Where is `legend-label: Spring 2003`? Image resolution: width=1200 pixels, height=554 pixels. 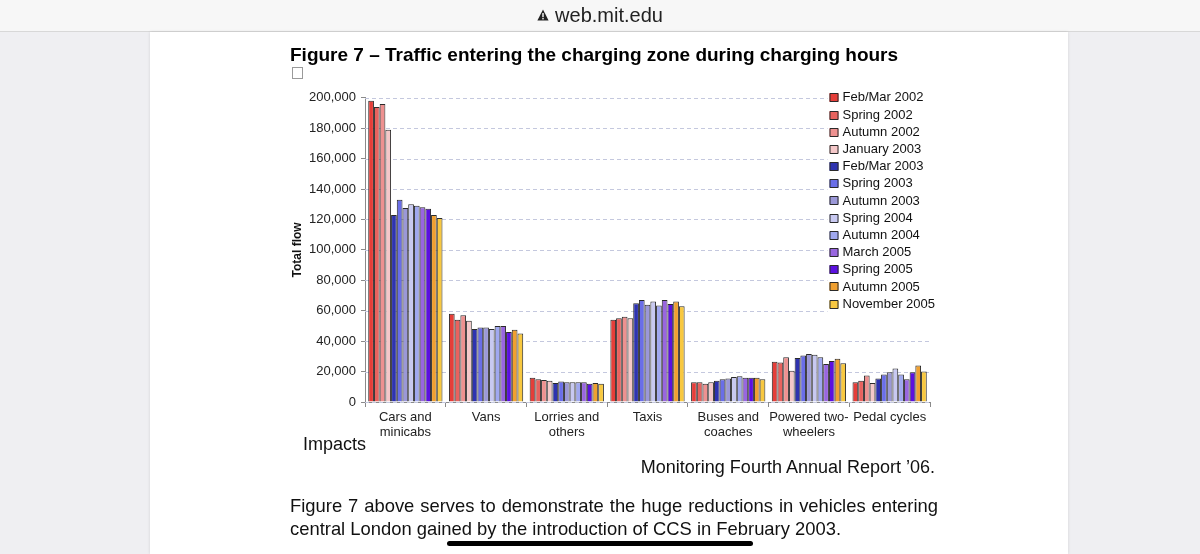 legend-label: Spring 2003 is located at coordinates (877, 183).